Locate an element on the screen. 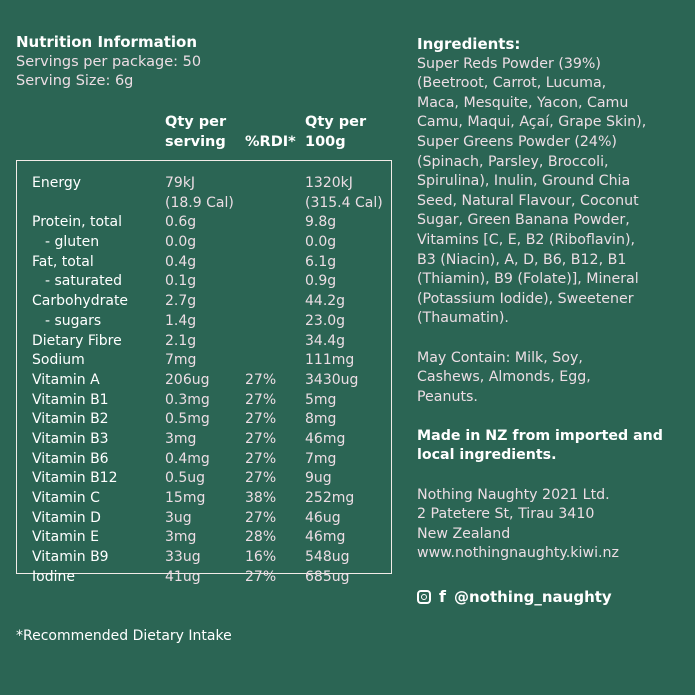 The height and width of the screenshot is (695, 695). qty-per-serving: 3ug is located at coordinates (178, 517).